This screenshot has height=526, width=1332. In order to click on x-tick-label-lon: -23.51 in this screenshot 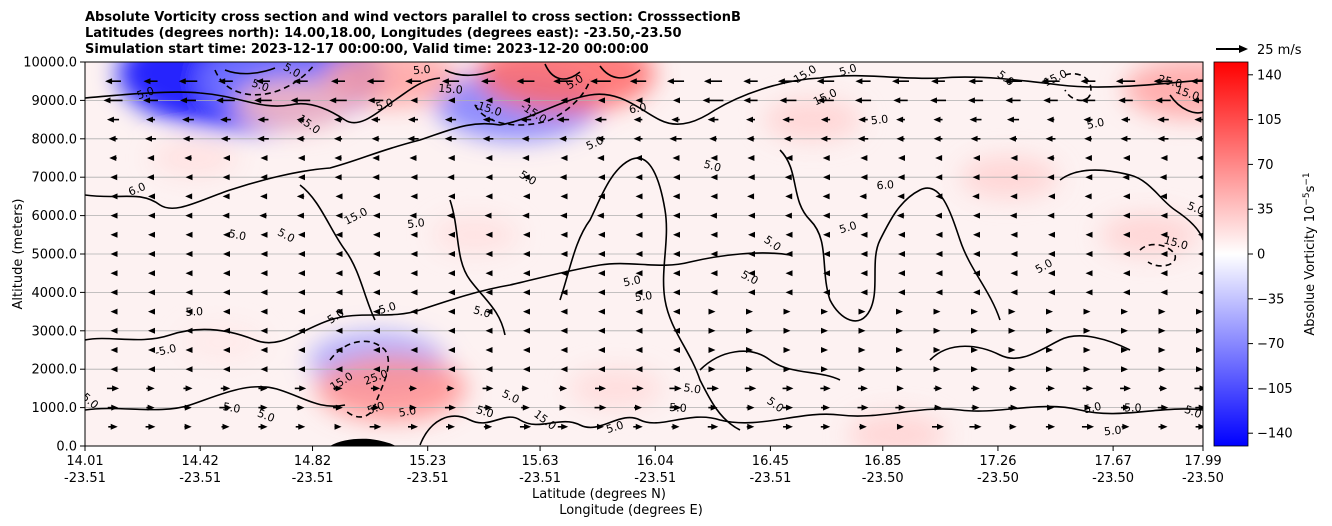, I will do `click(540, 478)`.